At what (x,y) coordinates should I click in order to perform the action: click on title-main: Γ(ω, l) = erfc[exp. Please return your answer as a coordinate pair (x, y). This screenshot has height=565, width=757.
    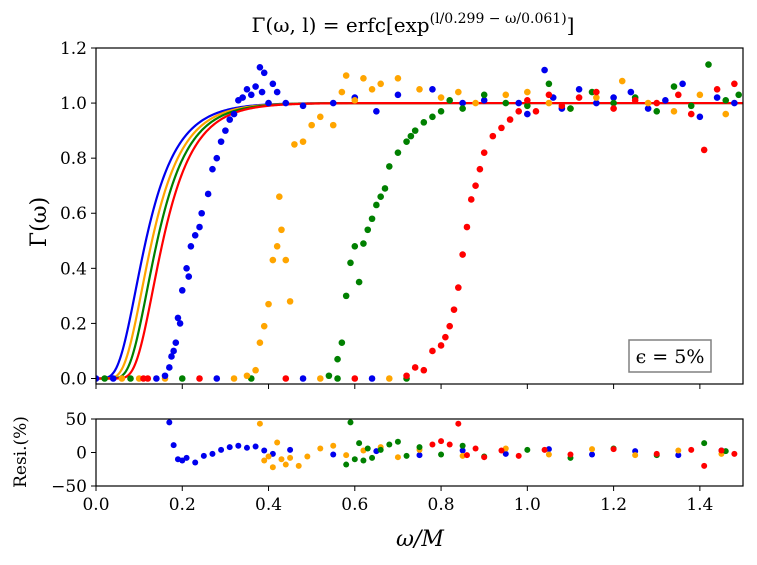
    Looking at the image, I should click on (341, 25).